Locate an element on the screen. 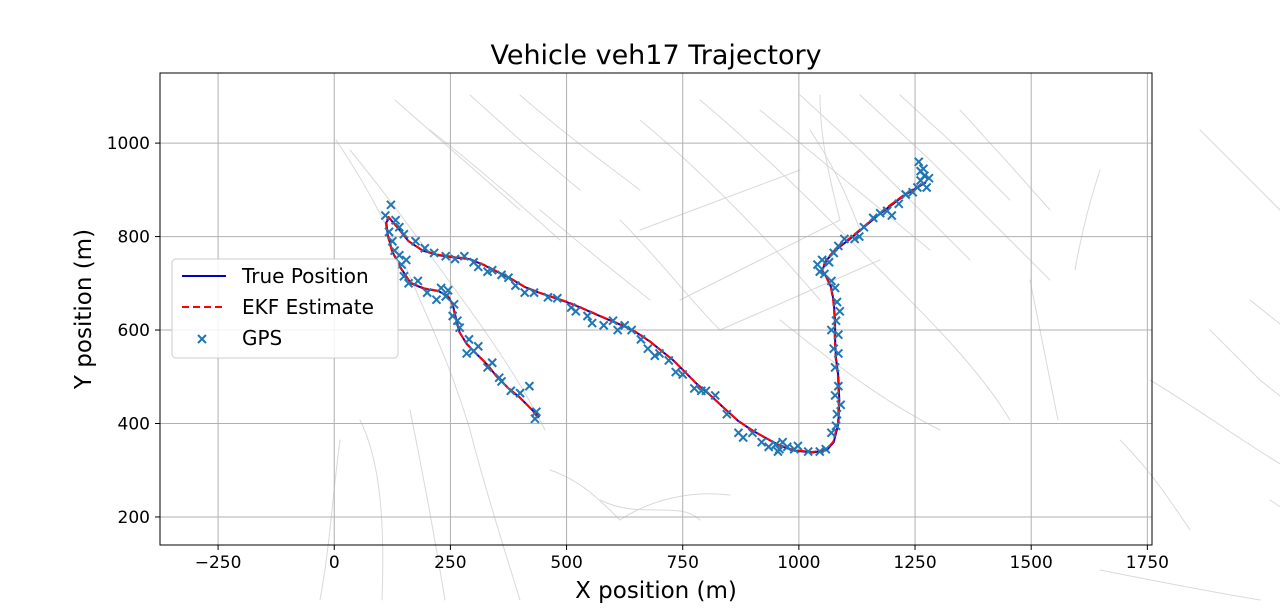 This screenshot has height=612, width=1280. legend-box is located at coordinates (285, 308).